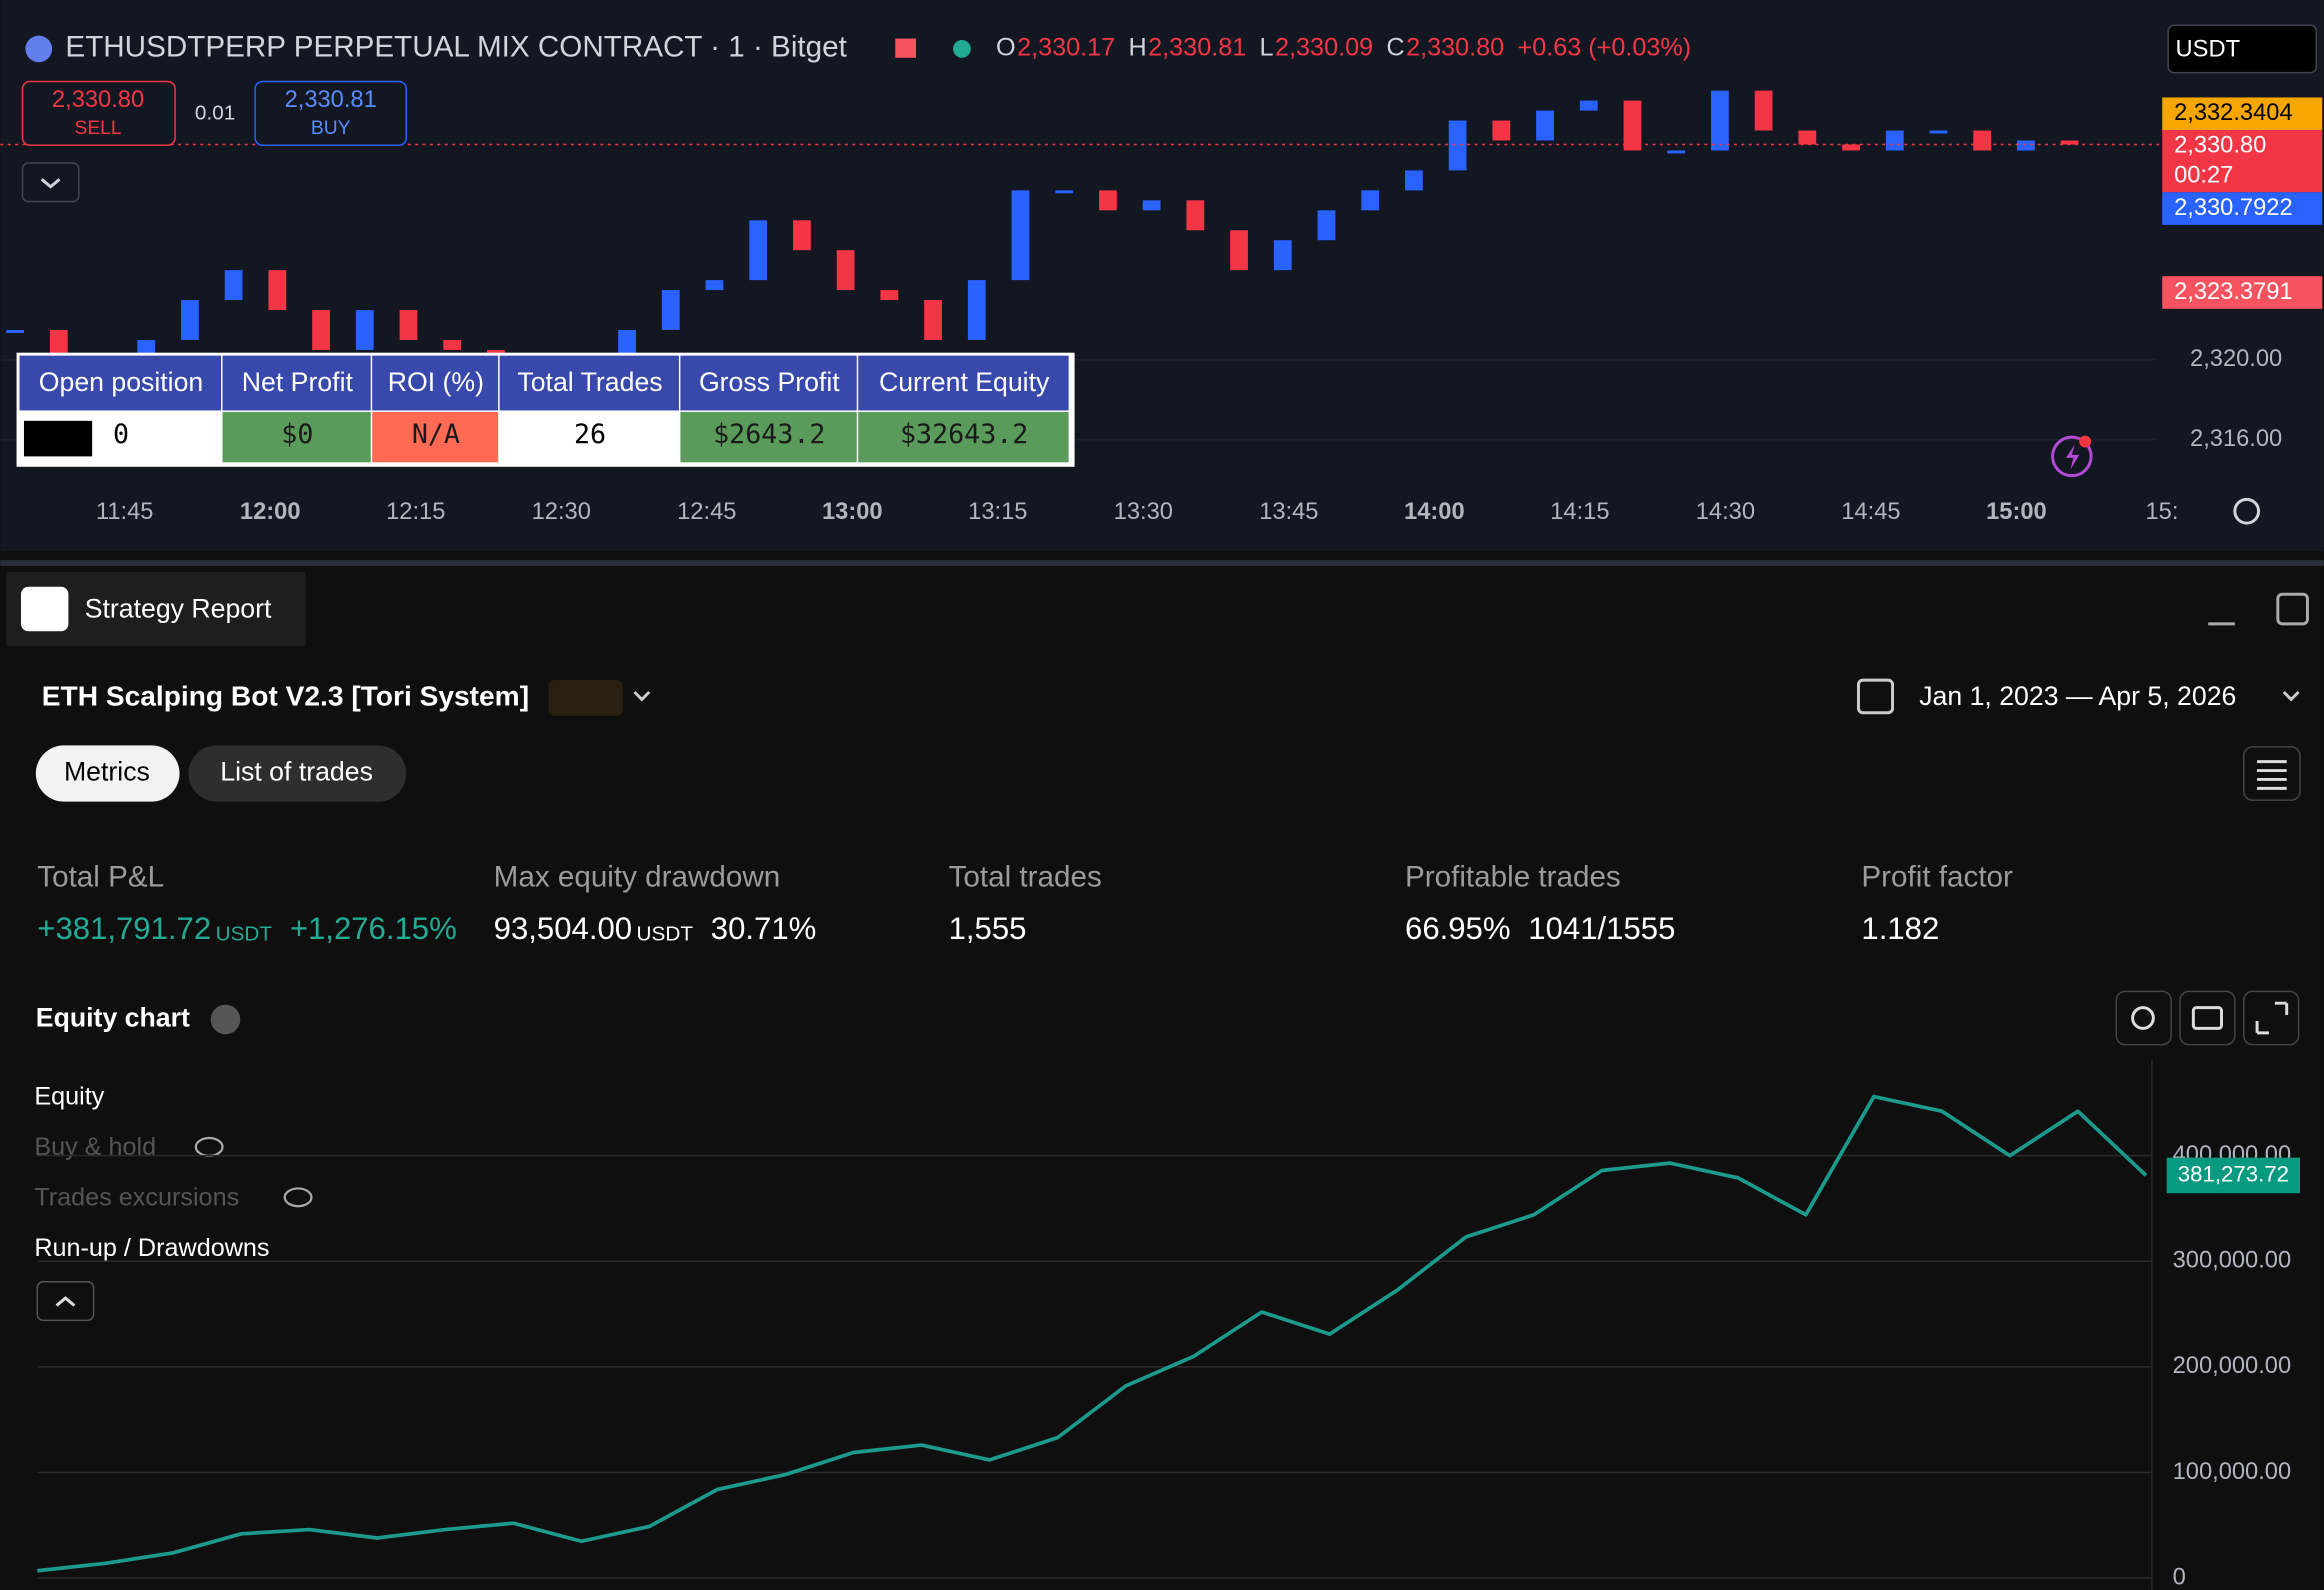 The image size is (2324, 1590). Describe the element at coordinates (1579, 512) in the screenshot. I see `x-tick-label: 14:15` at that location.